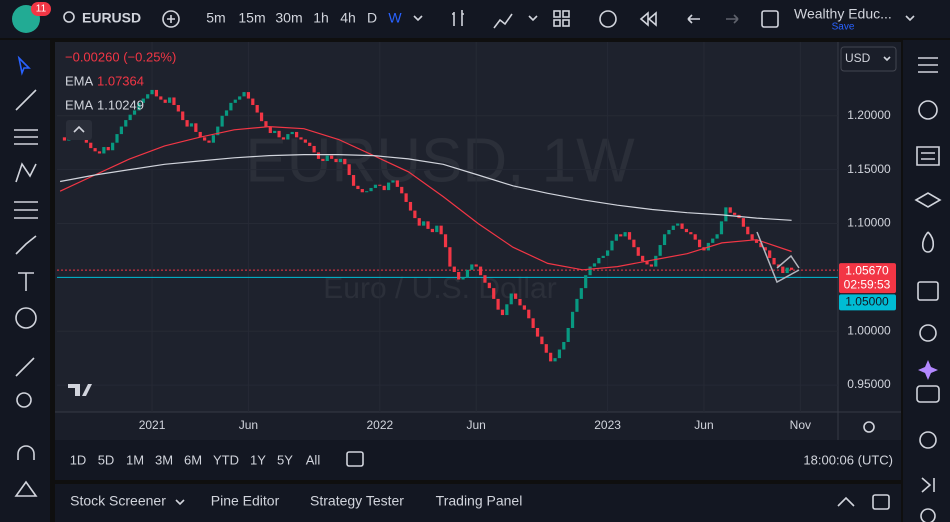  Describe the element at coordinates (928, 110) in the screenshot. I see `alerts-icon` at that location.